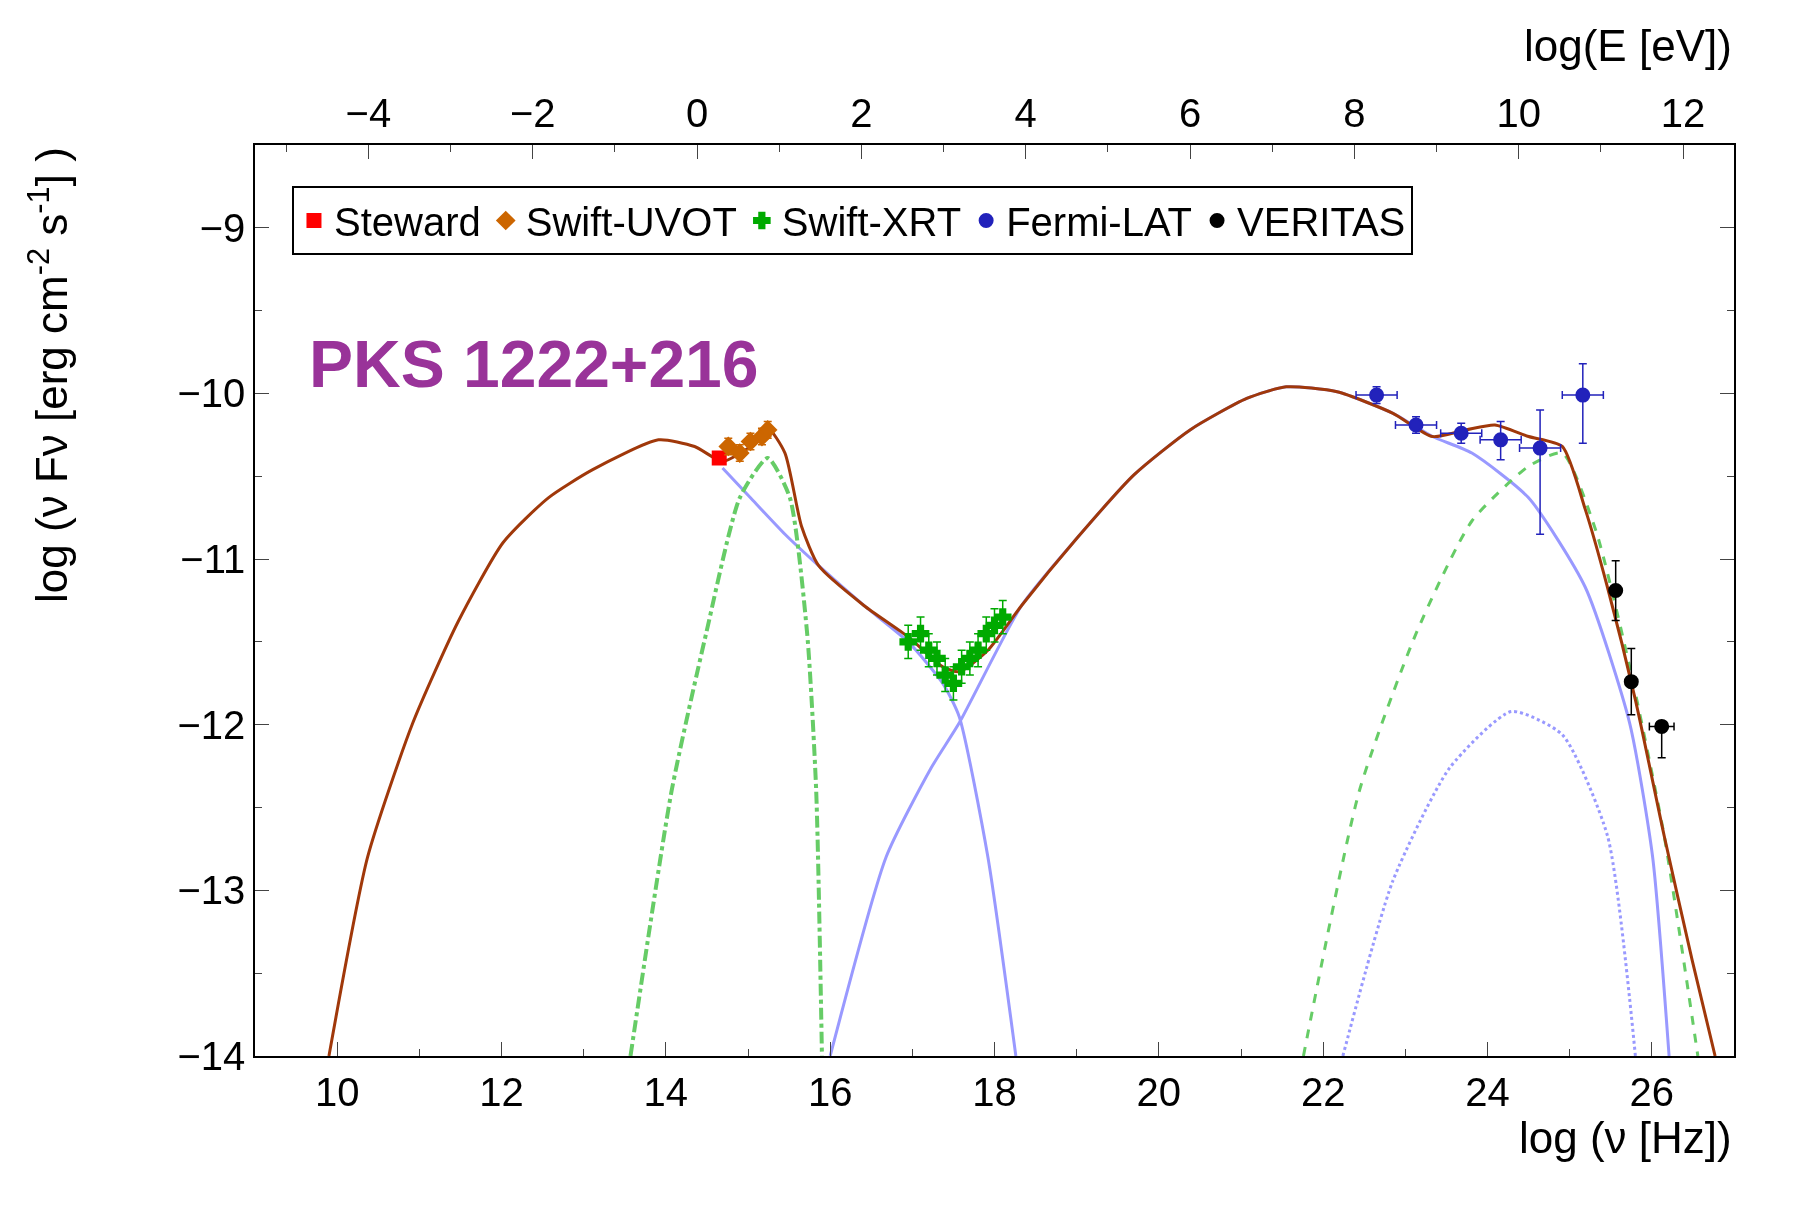  I want to click on x2-tick-label: 6, so click(1190, 113).